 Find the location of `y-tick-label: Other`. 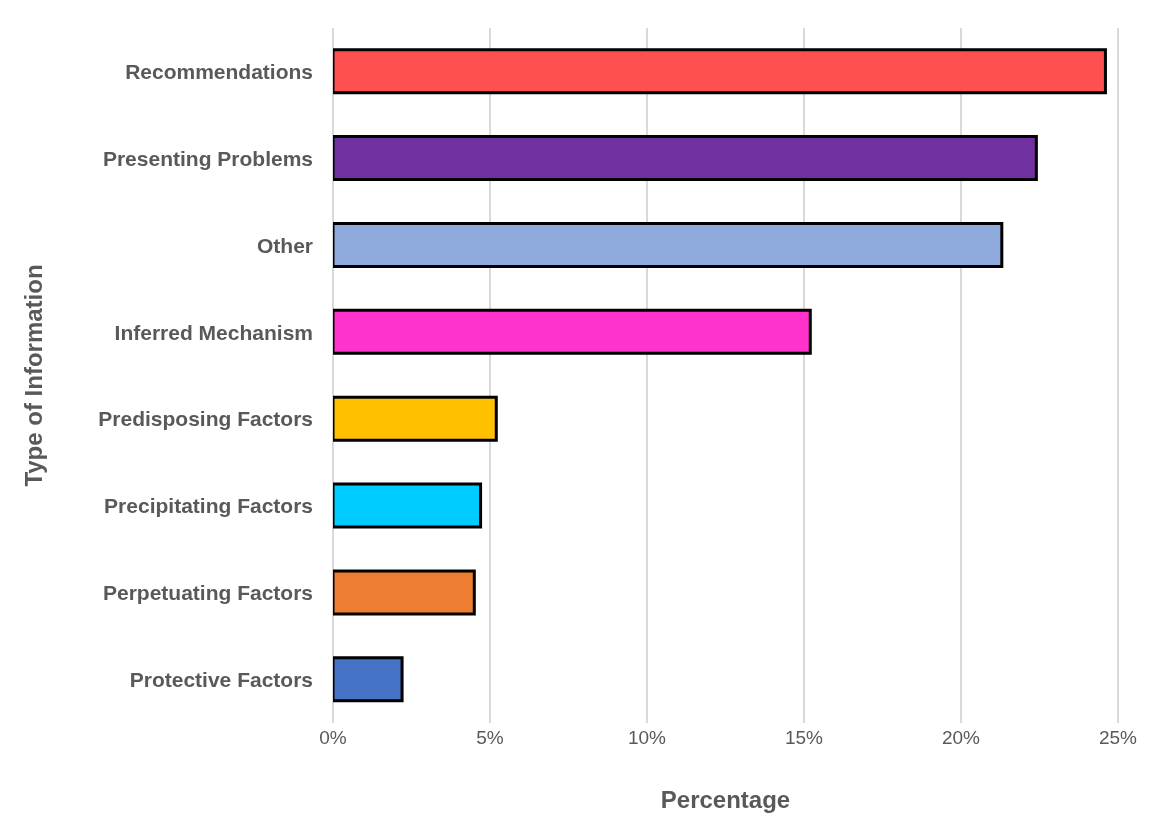

y-tick-label: Other is located at coordinates (284, 245).